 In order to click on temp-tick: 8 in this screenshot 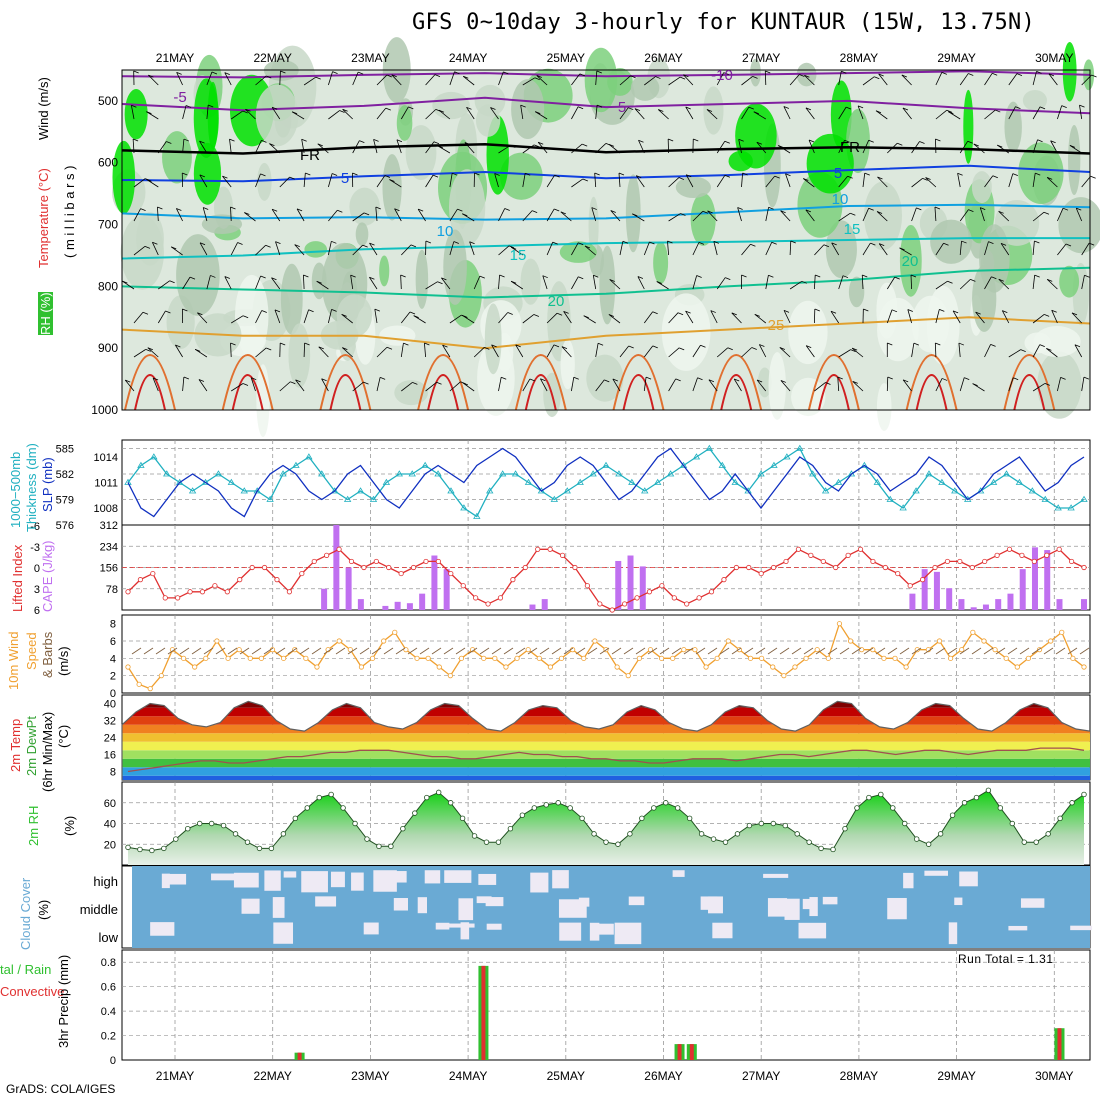, I will do `click(113, 773)`.